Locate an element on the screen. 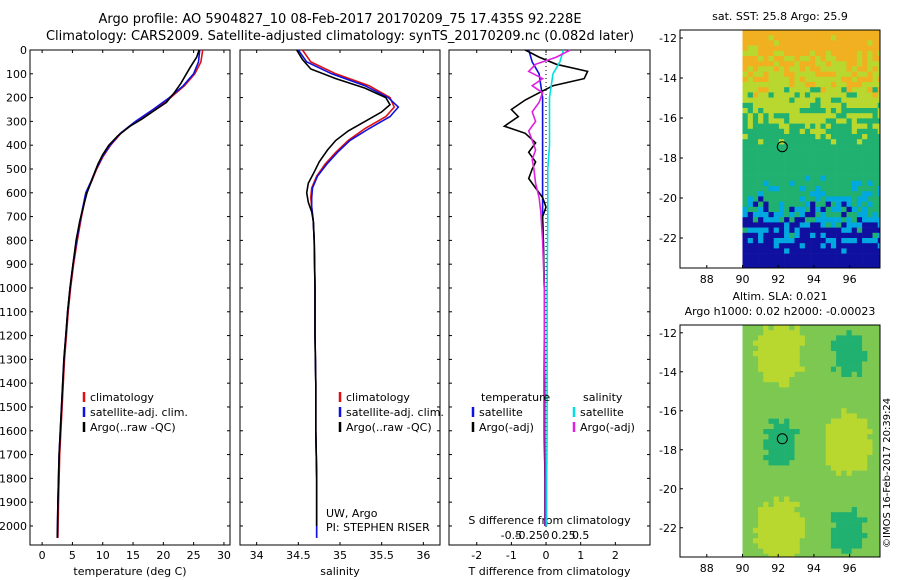  s-difference-axis-label: S difference from climatology is located at coordinates (549, 520).